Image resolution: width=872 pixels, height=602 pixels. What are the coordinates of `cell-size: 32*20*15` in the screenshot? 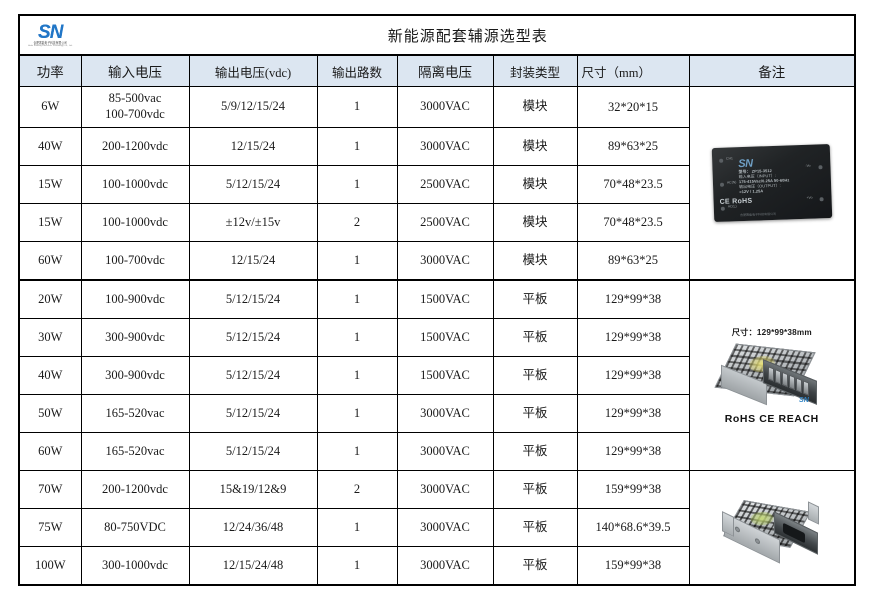 It's located at (633, 107).